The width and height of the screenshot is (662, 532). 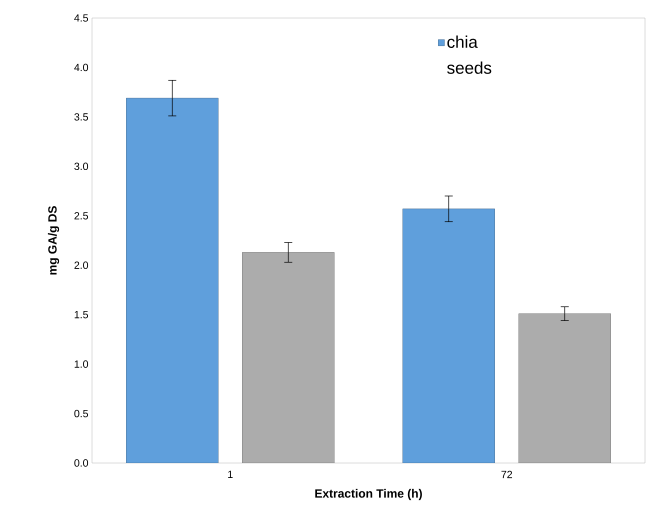 I want to click on y-tick-label: 0.0, so click(x=81, y=463).